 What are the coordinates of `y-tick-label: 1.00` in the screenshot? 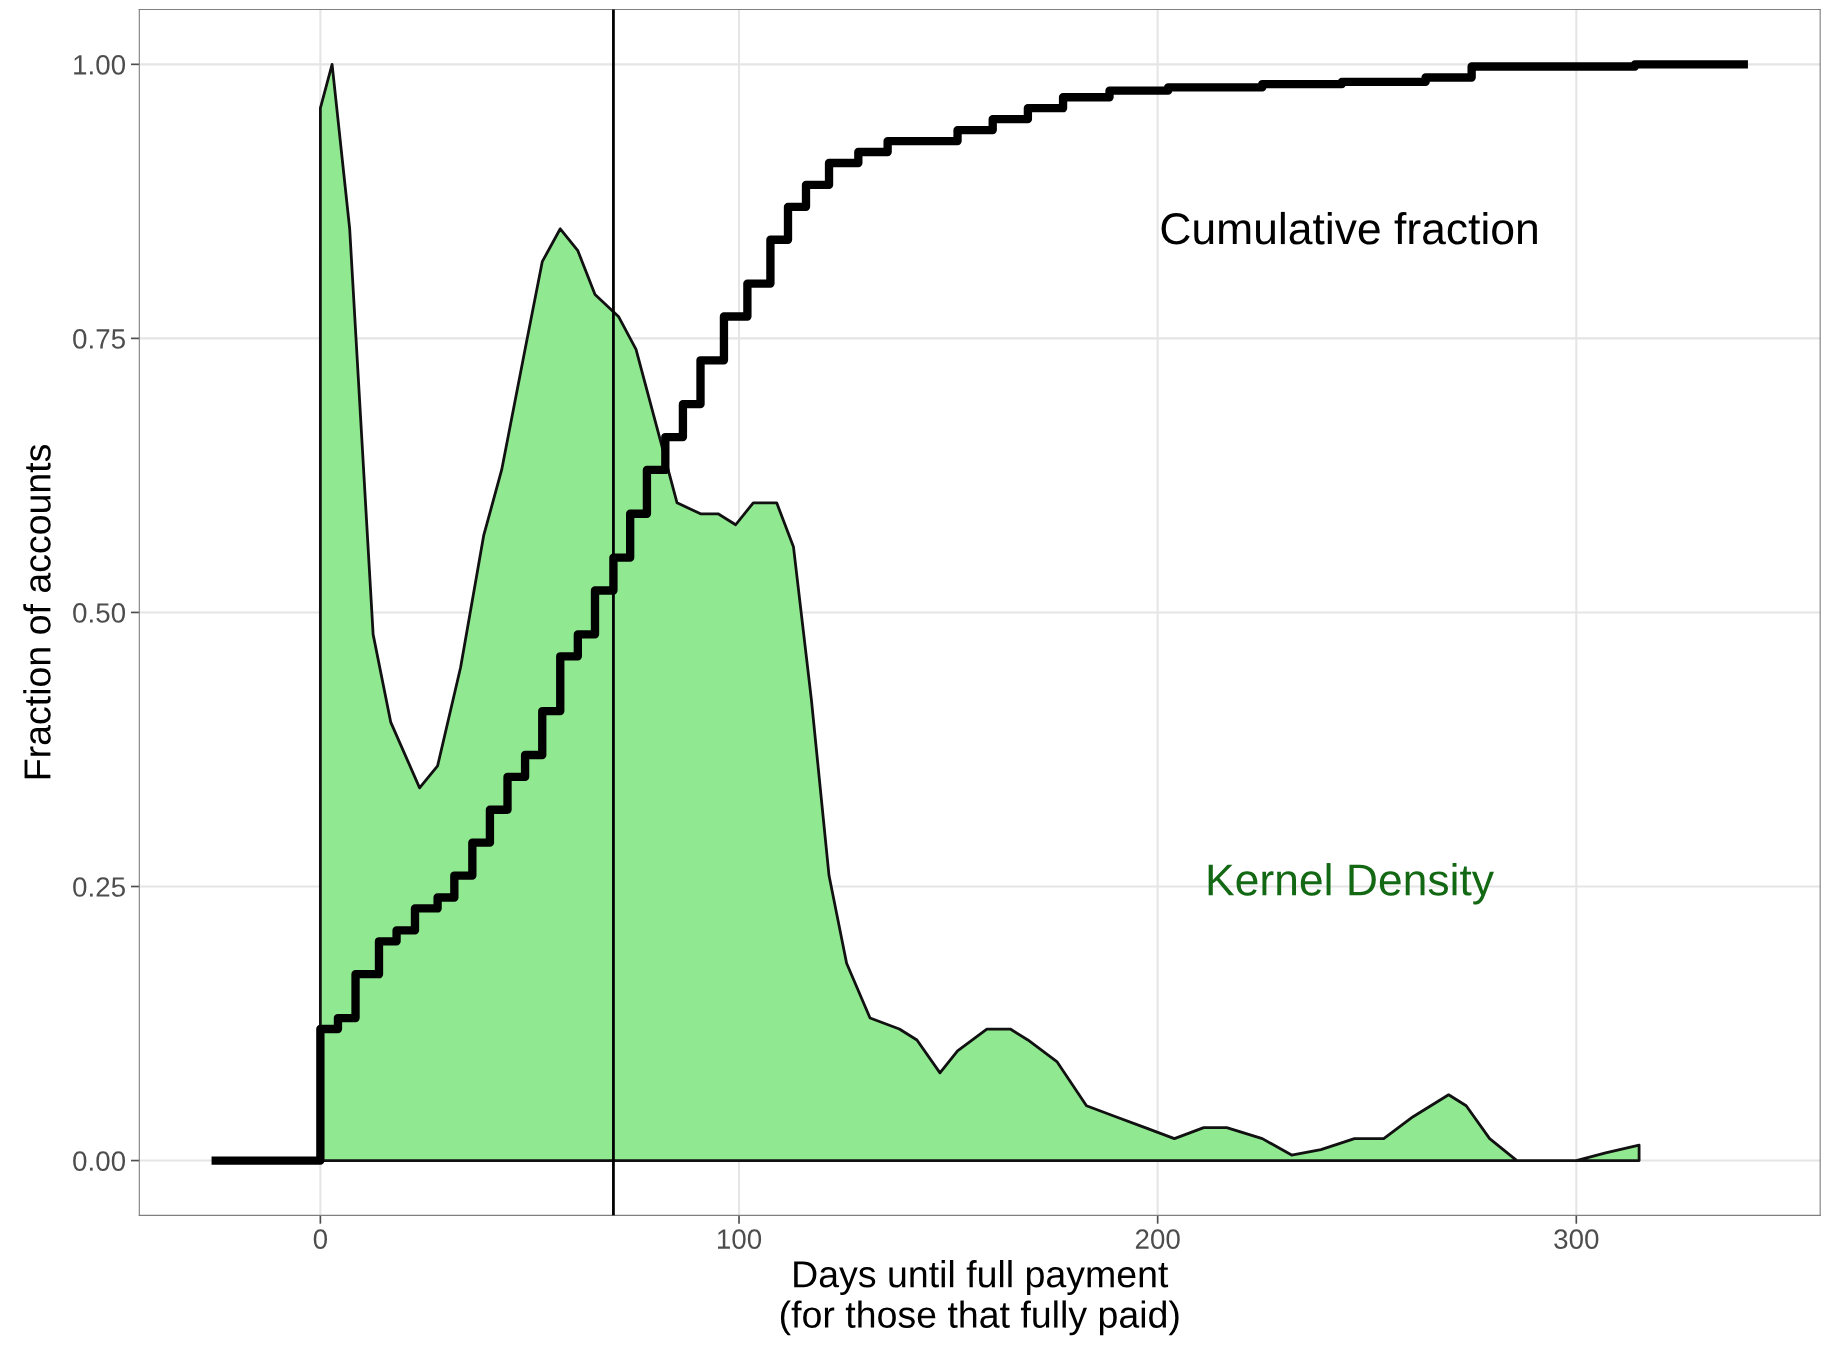 It's located at (100, 65).